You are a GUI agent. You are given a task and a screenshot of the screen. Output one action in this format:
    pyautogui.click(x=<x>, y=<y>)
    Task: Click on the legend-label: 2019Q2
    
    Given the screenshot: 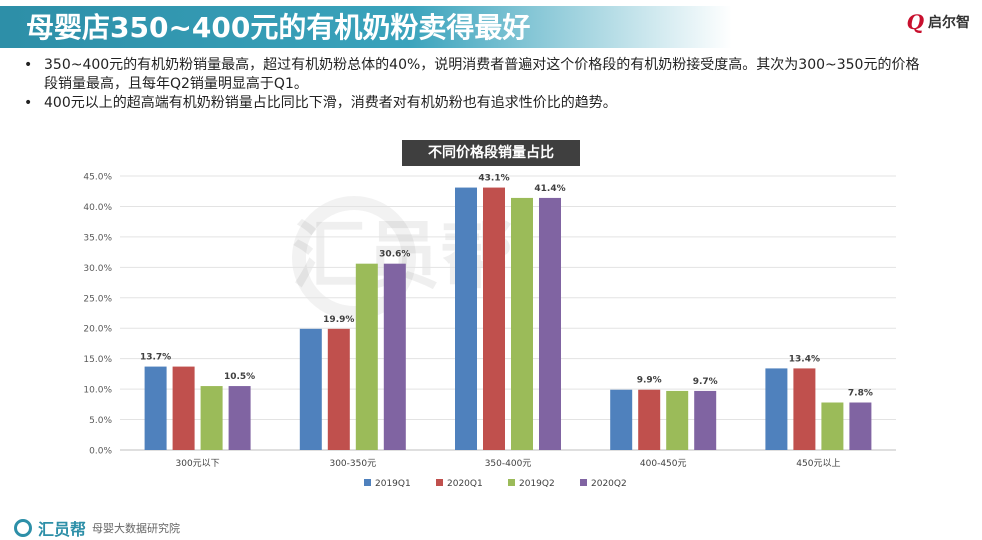 What is the action you would take?
    pyautogui.click(x=537, y=484)
    